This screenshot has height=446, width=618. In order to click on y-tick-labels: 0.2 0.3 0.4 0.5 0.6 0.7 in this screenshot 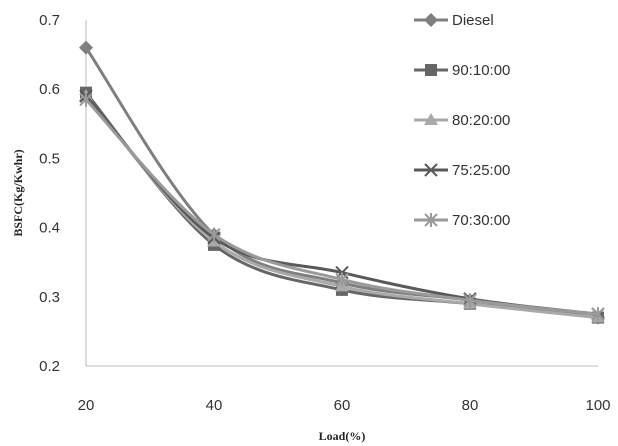, I will do `click(49, 193)`.